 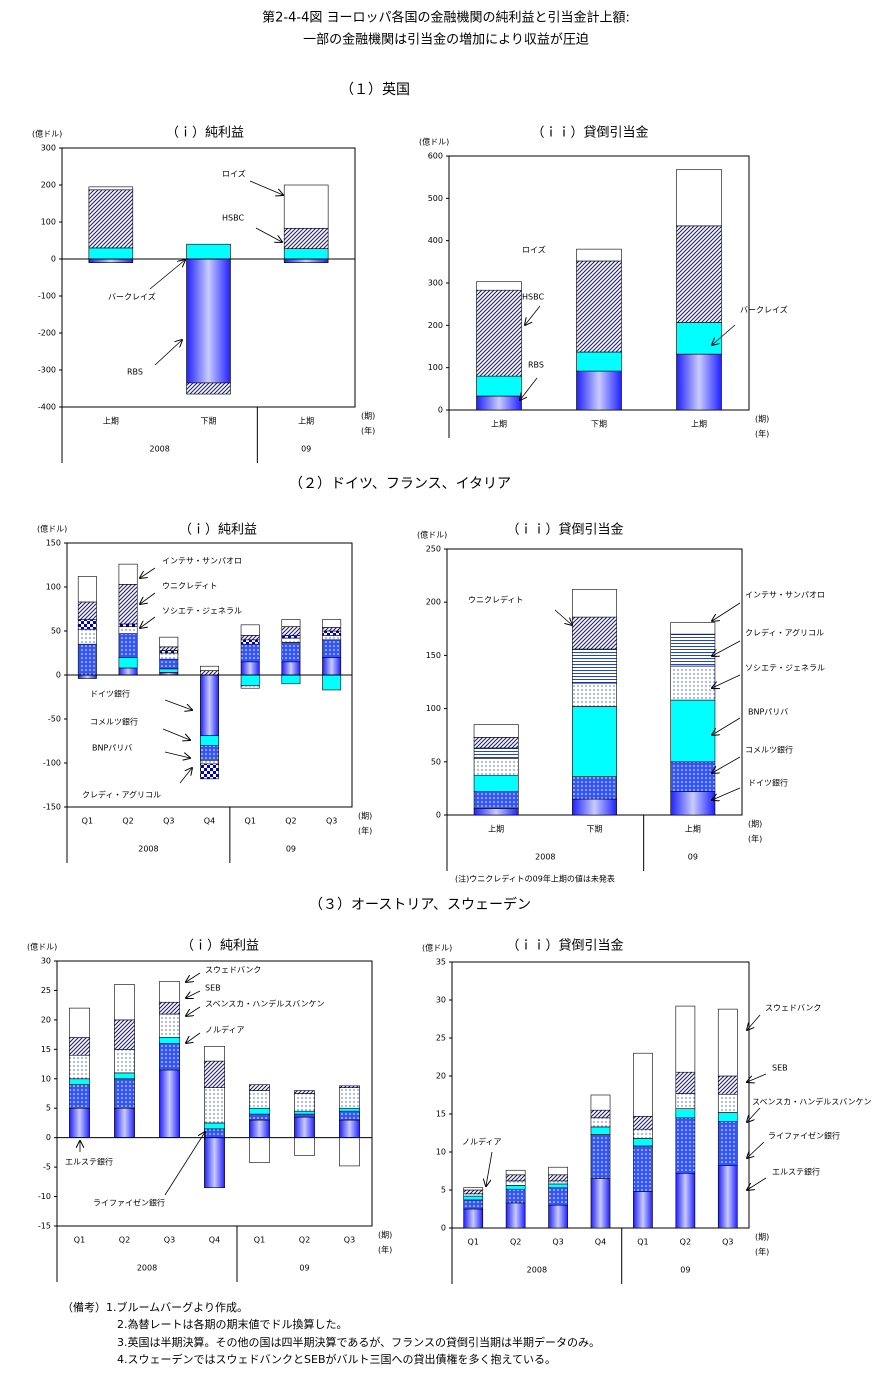 I want to click on chart-title: （ｉ）純利益, so click(x=220, y=946).